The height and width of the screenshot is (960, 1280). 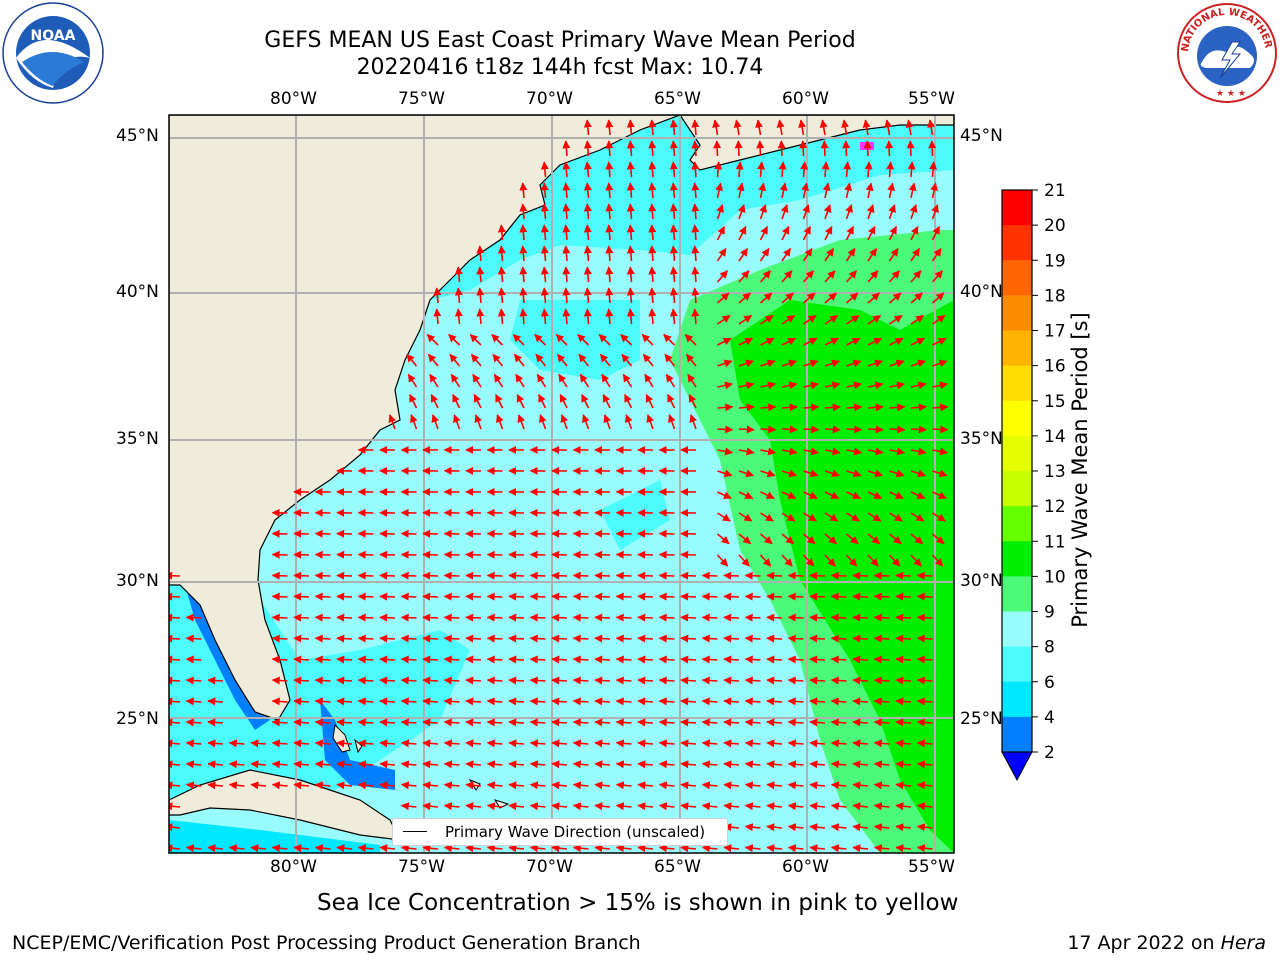 What do you see at coordinates (1144, 943) in the screenshot?
I see `footer-date: 17 Apr 2022 on` at bounding box center [1144, 943].